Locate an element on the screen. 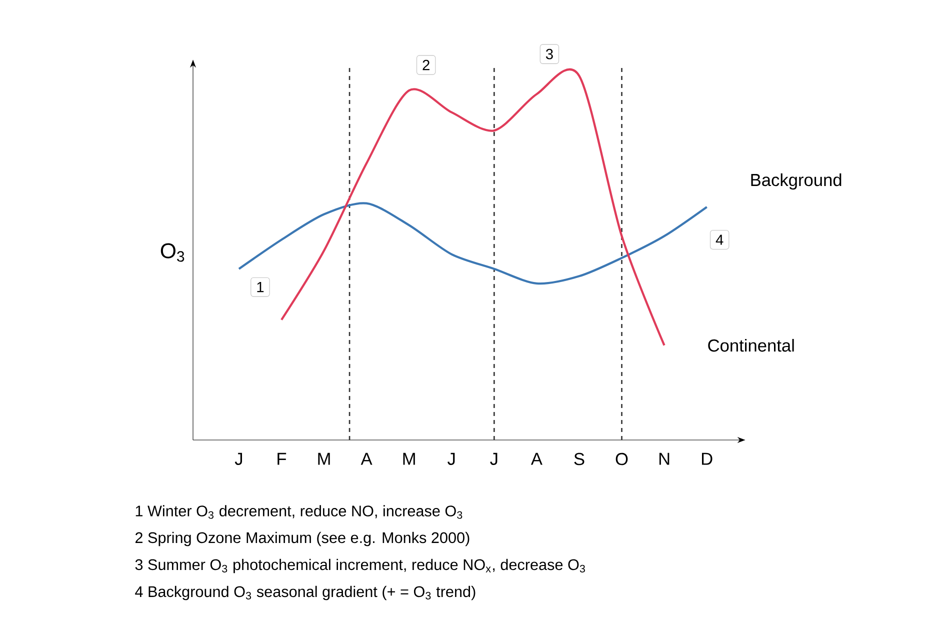  x-tick-label: D is located at coordinates (707, 458).